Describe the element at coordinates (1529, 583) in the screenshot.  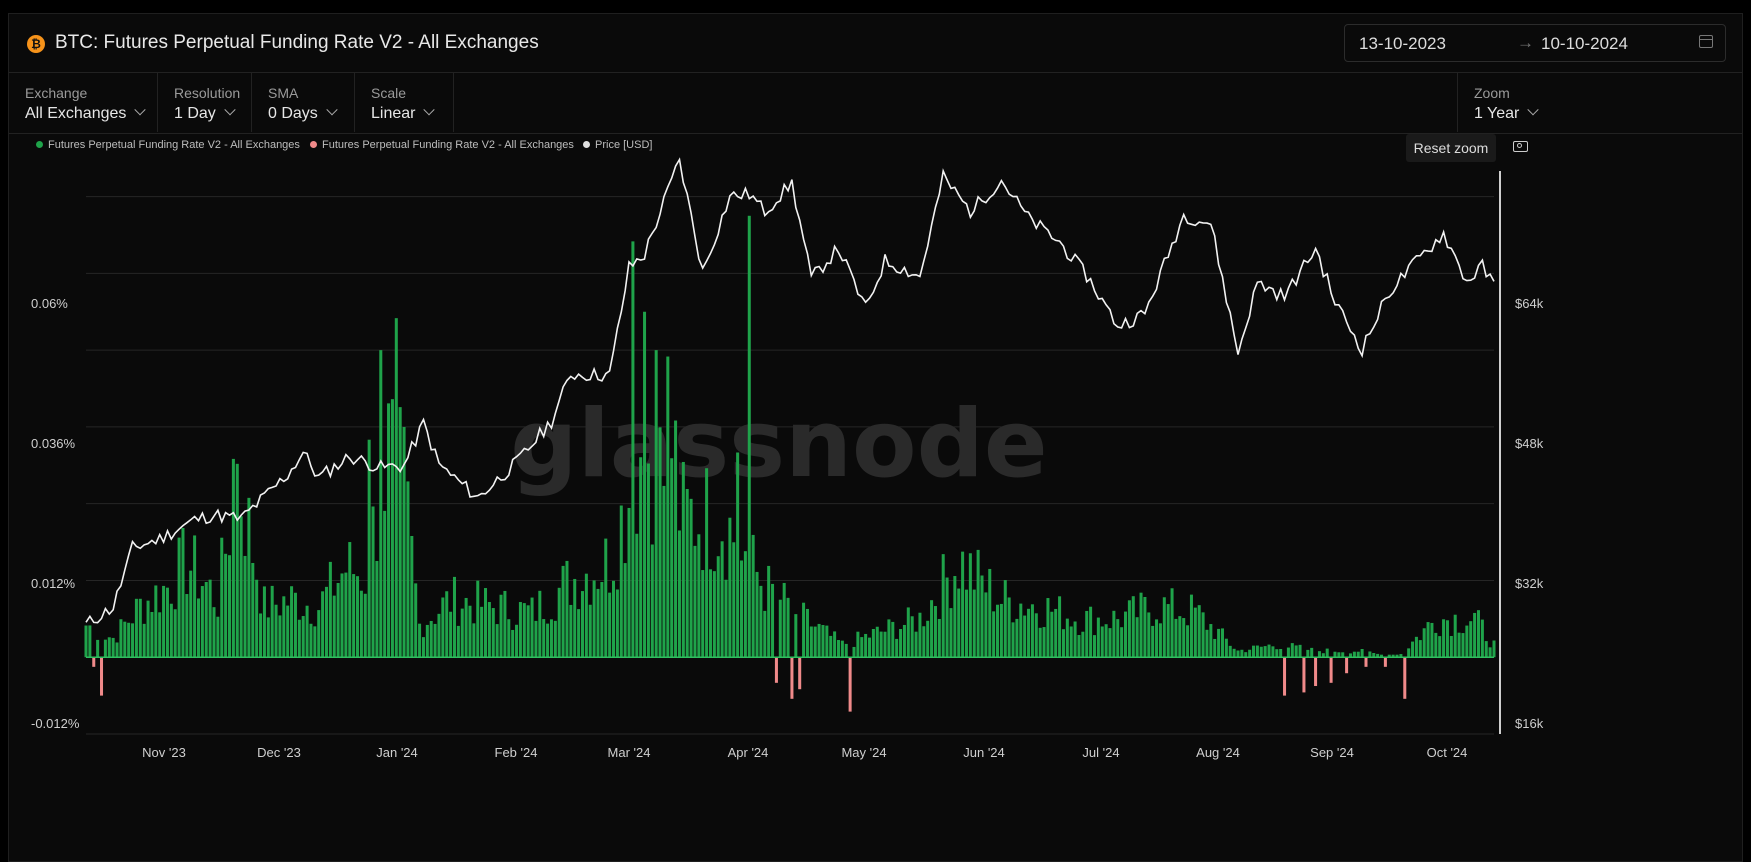
I see `y-right-tick: $32k` at that location.